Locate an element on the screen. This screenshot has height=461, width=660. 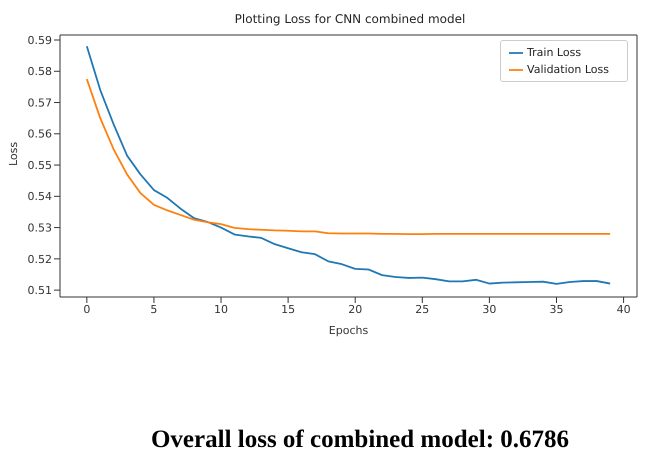
text: Overall loss of combined model: 0.6786 is located at coordinates (360, 440).